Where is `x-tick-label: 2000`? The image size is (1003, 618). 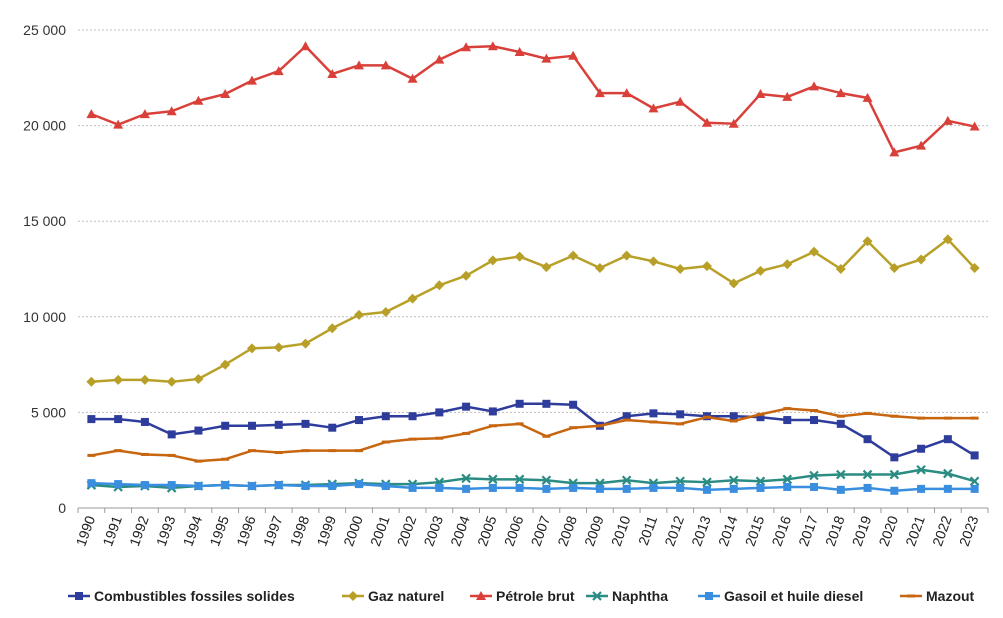 x-tick-label: 2000 is located at coordinates (353, 530).